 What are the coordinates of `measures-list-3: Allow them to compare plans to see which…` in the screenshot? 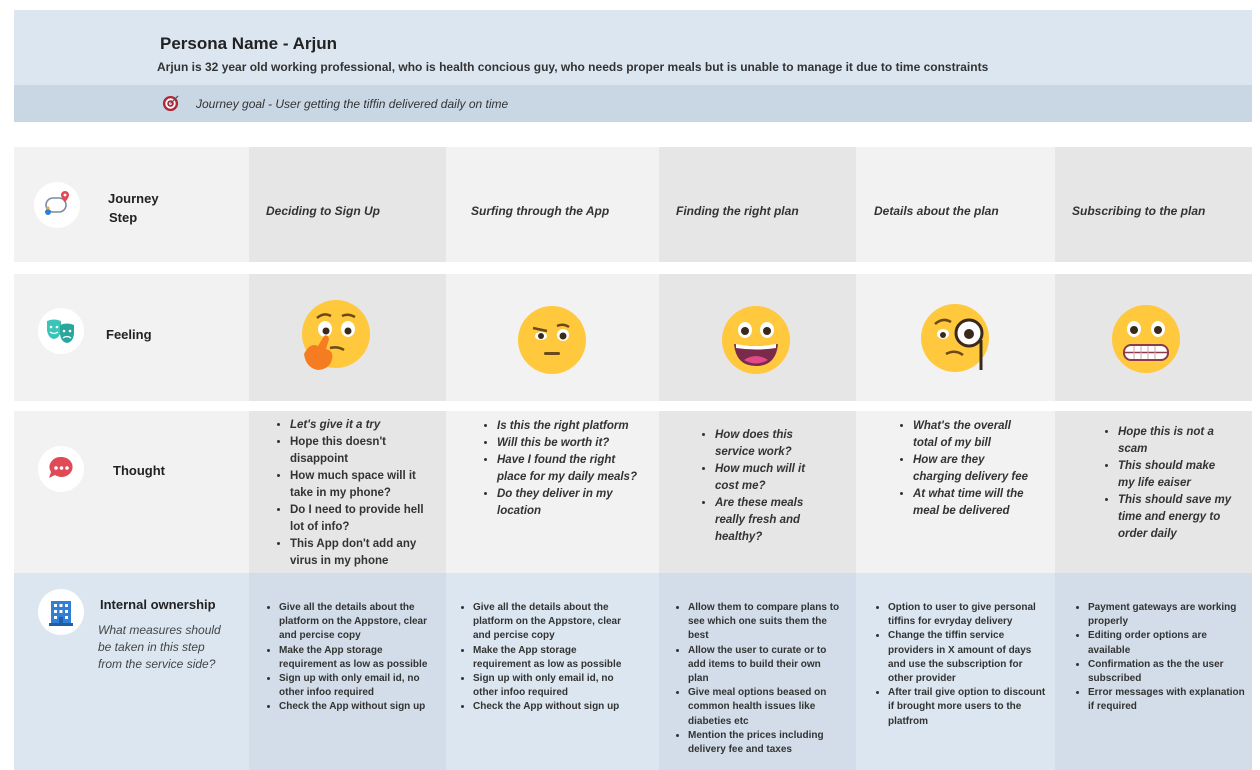 It's located at (760, 679).